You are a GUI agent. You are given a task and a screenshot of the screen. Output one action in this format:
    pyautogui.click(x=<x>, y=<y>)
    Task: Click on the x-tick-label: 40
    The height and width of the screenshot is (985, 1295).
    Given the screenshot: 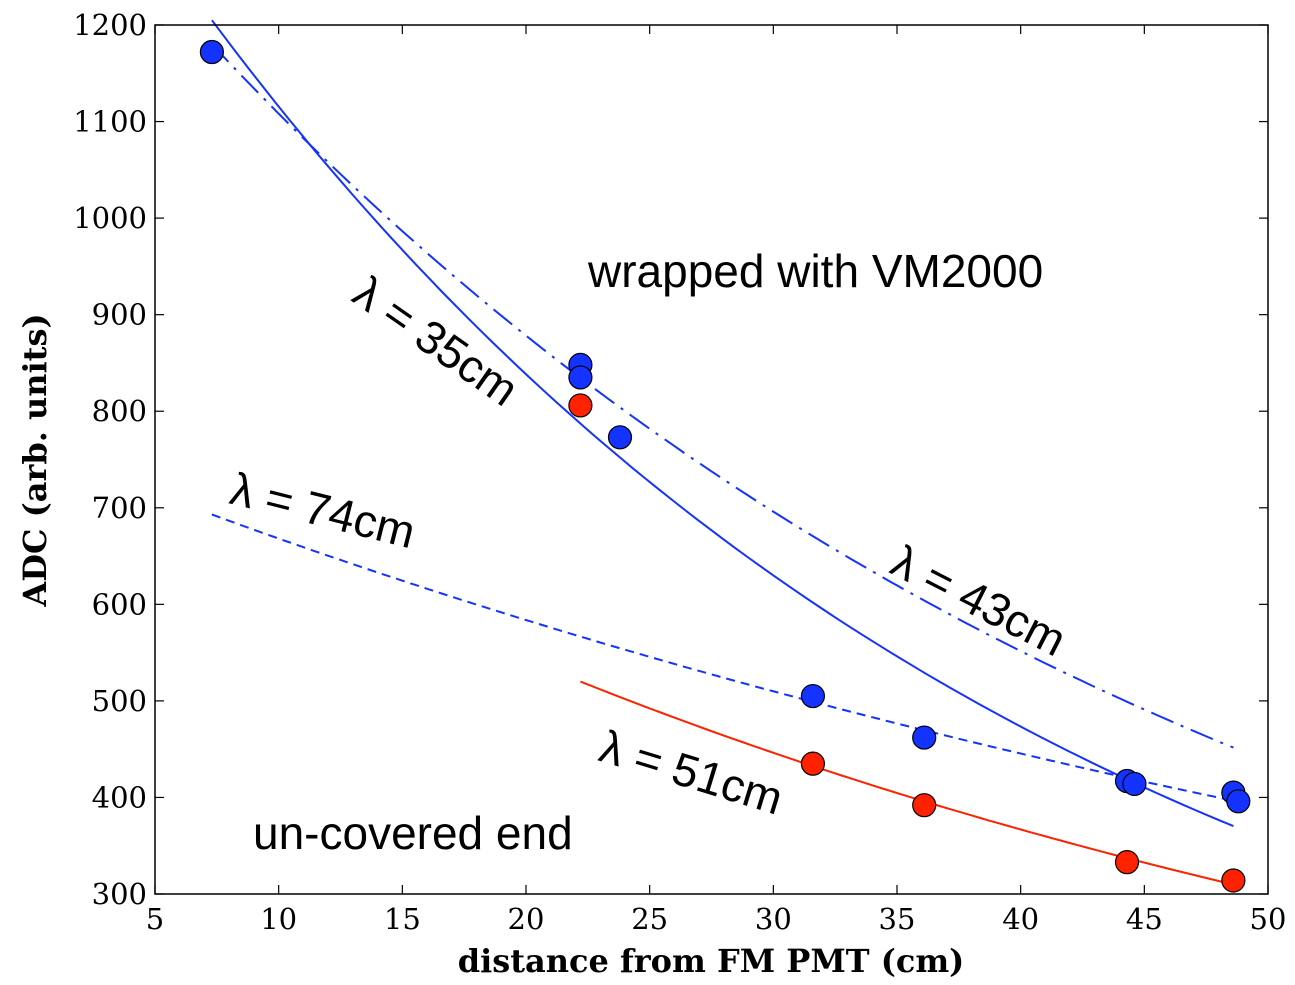 What is the action you would take?
    pyautogui.click(x=1020, y=919)
    